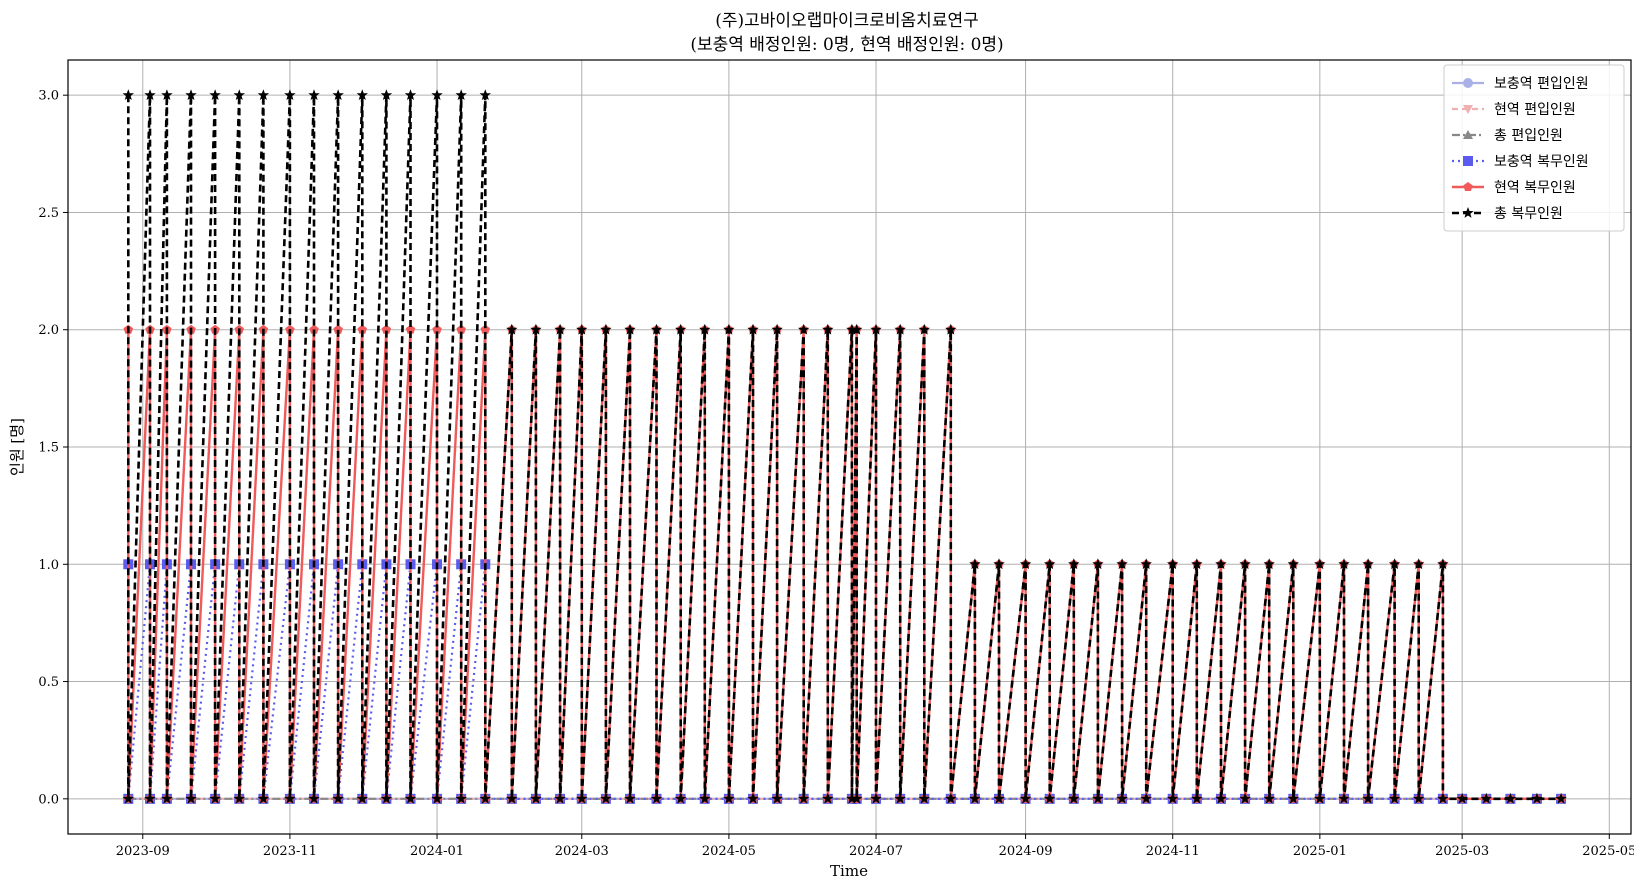 Image resolution: width=1634 pixels, height=894 pixels. Describe the element at coordinates (1535, 110) in the screenshot. I see `legend-entry-label: 현역 편입인원` at that location.